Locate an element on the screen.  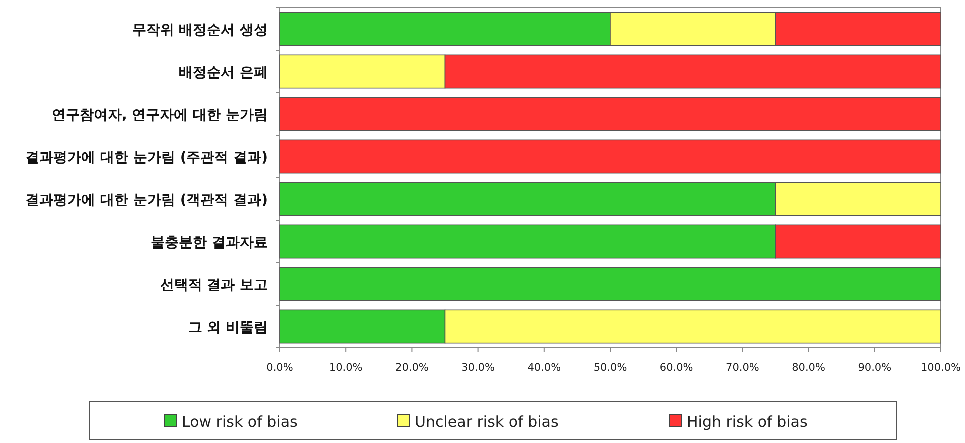
x-tick-label: 0.0% is located at coordinates (280, 368).